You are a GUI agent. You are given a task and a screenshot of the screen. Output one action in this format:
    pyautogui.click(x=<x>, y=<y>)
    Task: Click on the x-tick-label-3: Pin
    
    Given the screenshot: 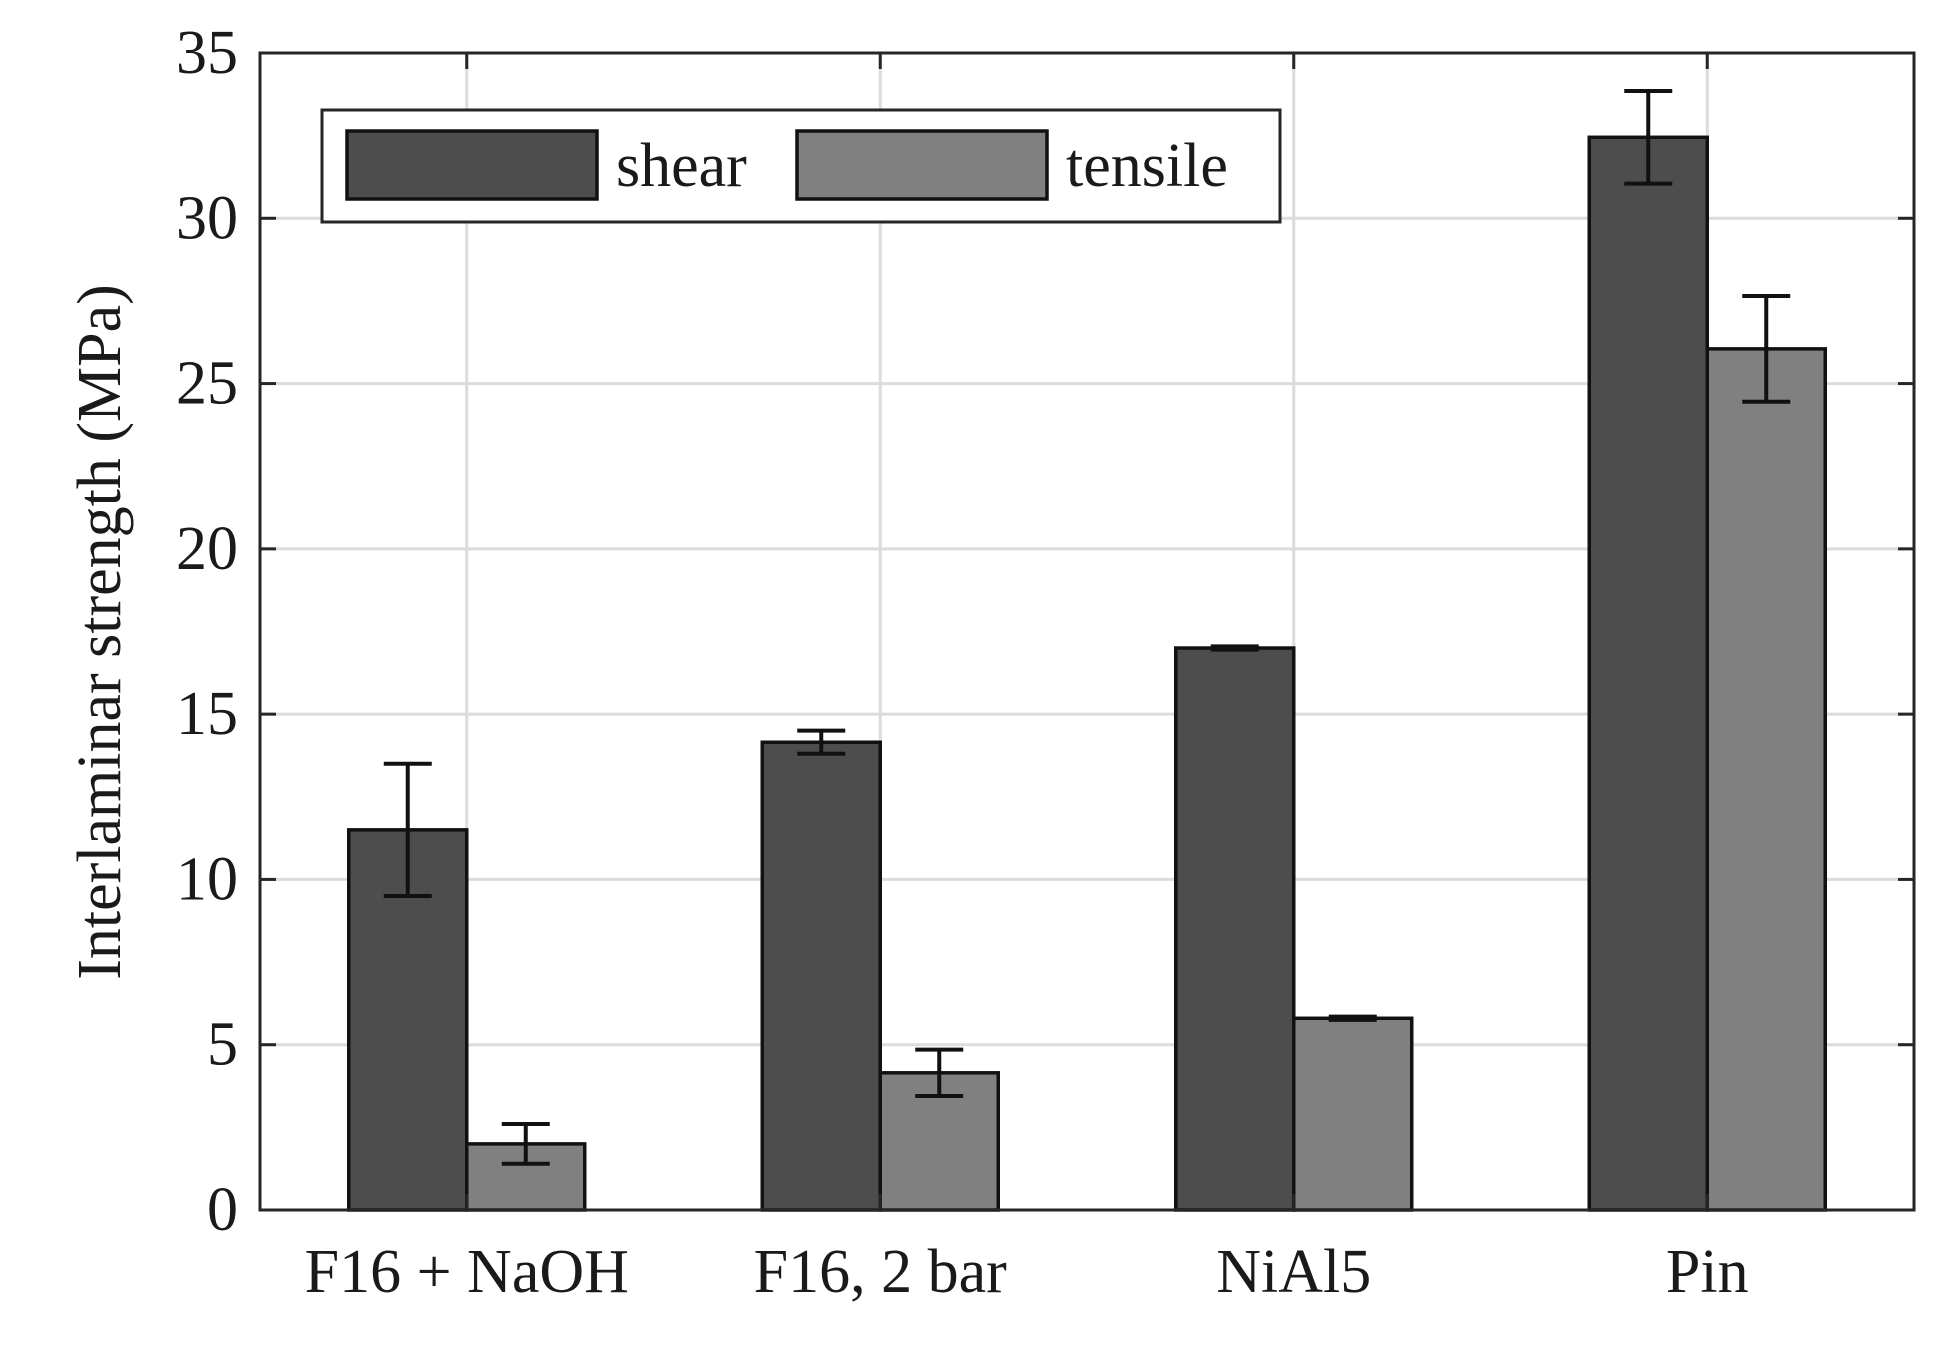 What is the action you would take?
    pyautogui.click(x=1707, y=1272)
    